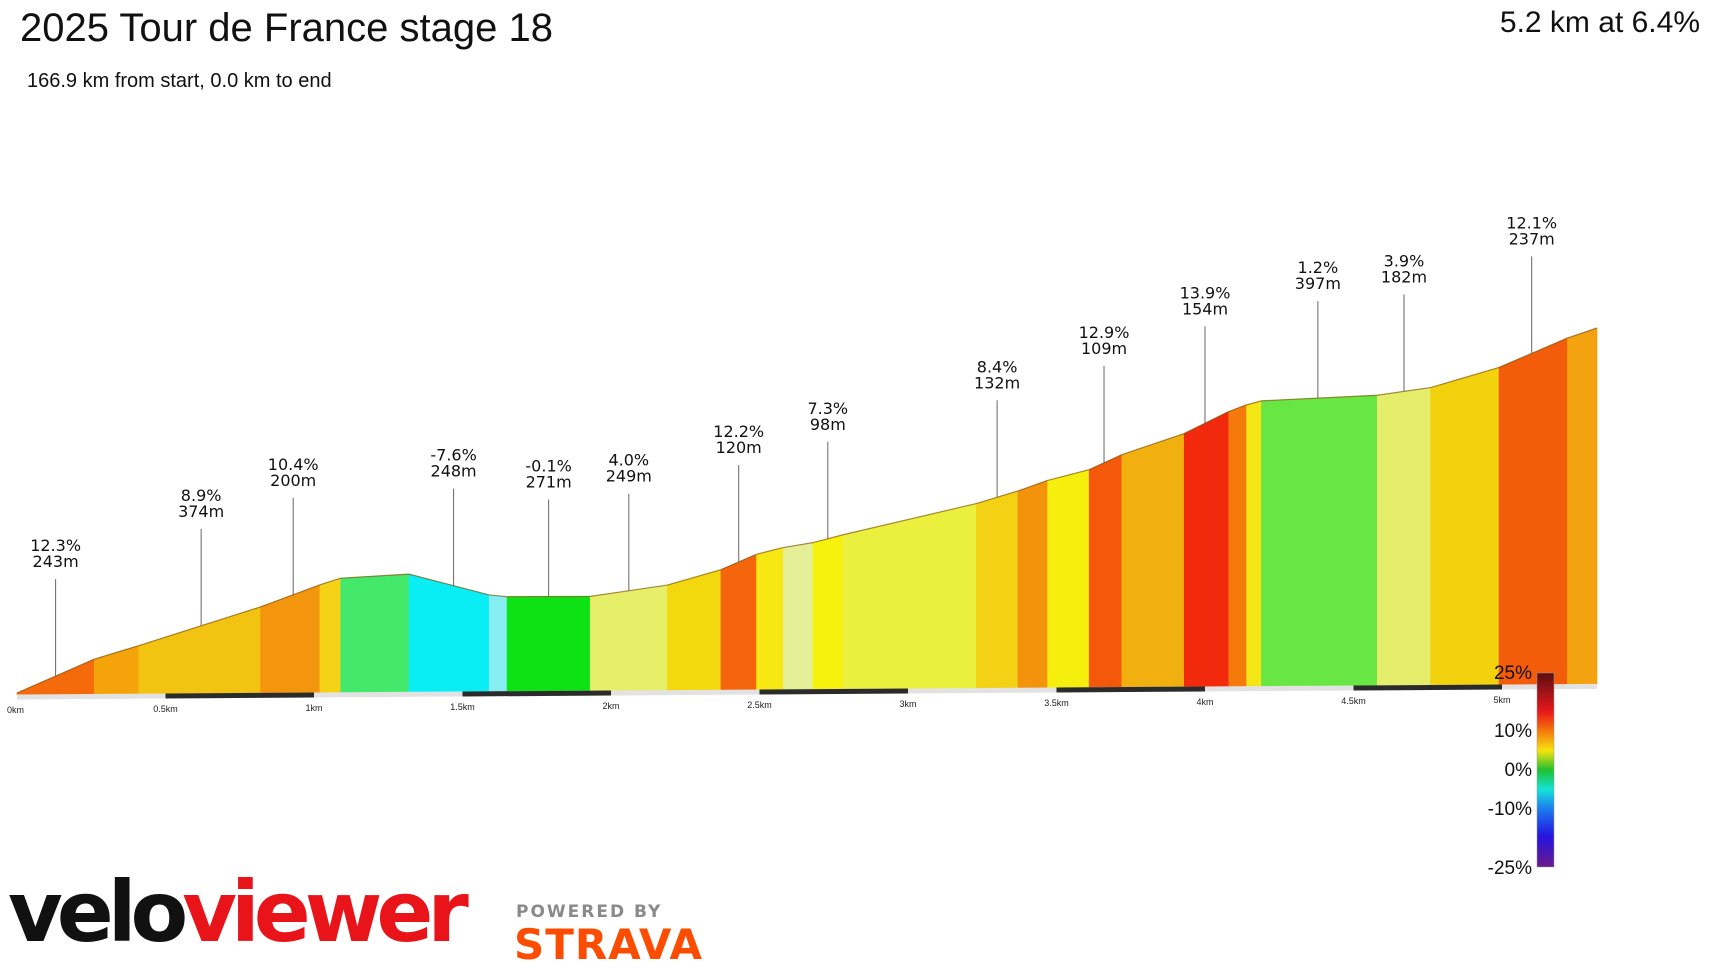 The height and width of the screenshot is (969, 1720). What do you see at coordinates (1404, 260) in the screenshot?
I see `callout-gradient: 3.9%` at bounding box center [1404, 260].